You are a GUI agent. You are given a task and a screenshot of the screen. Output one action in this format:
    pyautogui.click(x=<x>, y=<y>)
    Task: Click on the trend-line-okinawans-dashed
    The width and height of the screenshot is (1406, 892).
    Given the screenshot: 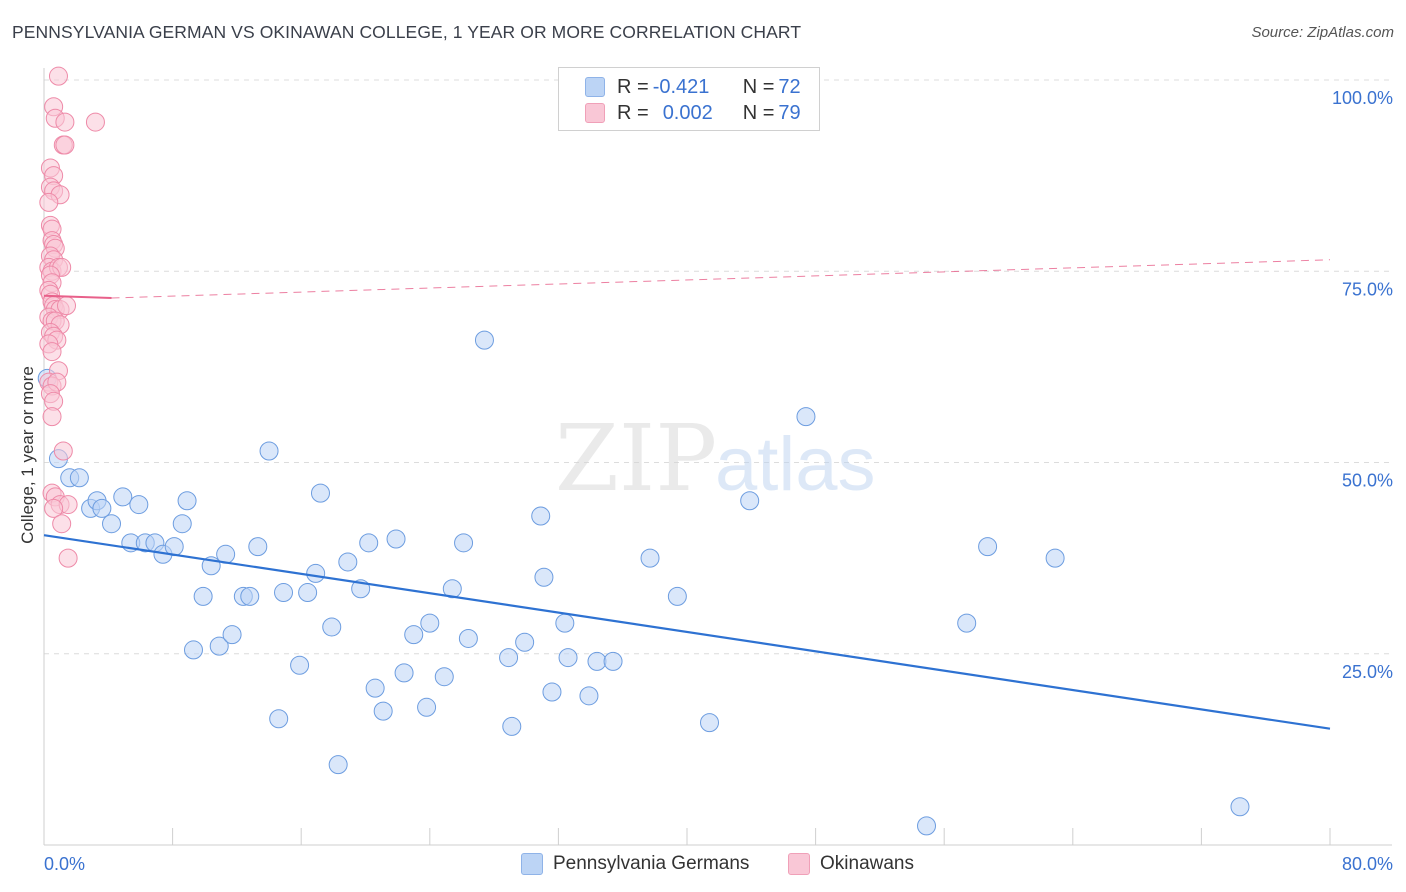 What is the action you would take?
    pyautogui.click(x=721, y=279)
    